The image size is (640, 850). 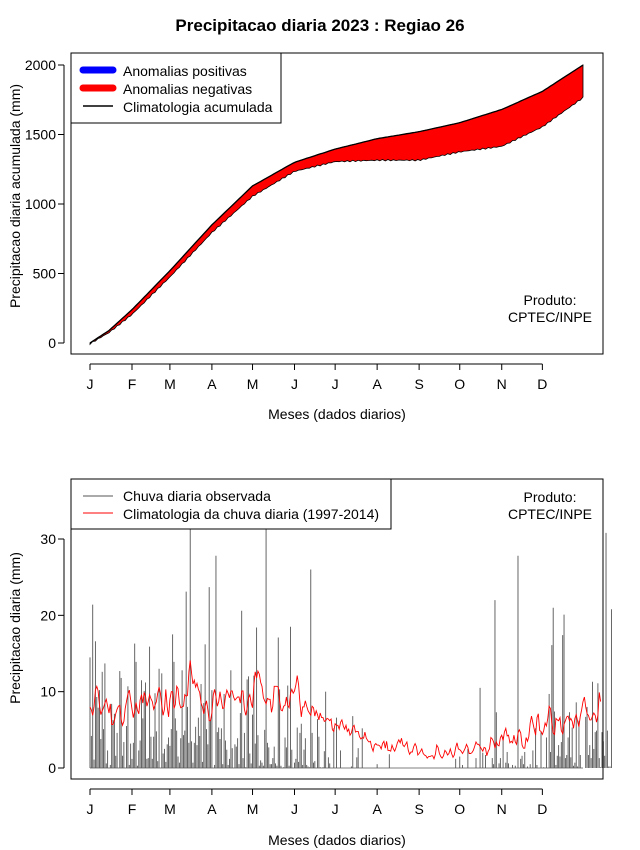 I want to click on y-tick-label: 1500, so click(x=40, y=135).